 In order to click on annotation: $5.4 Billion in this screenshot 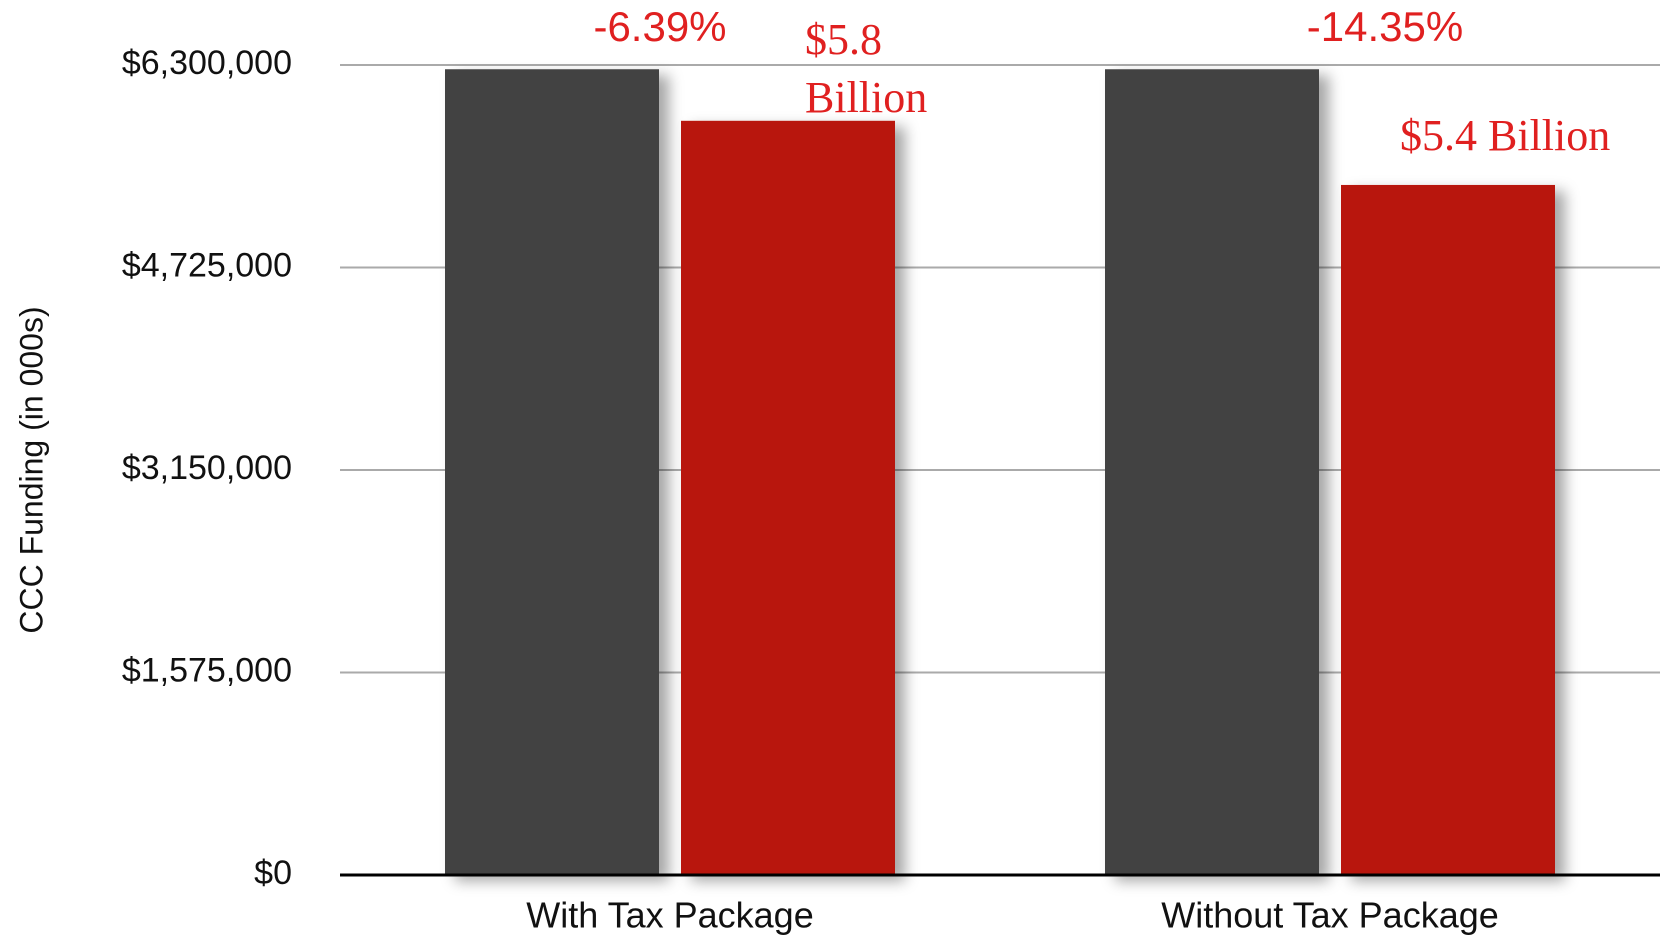, I will do `click(1505, 135)`.